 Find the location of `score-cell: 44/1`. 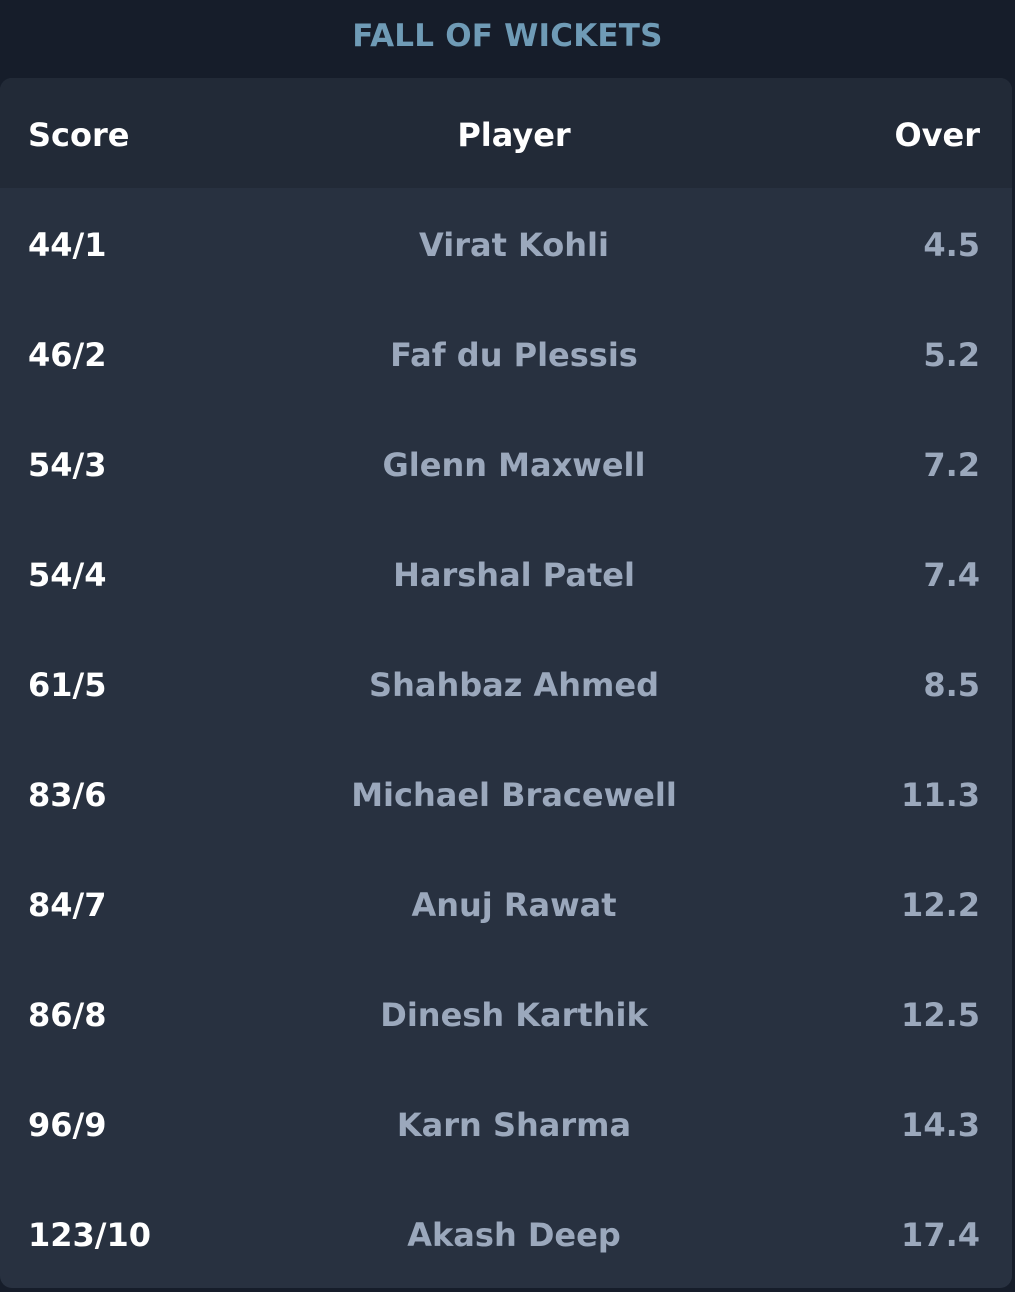

score-cell: 44/1 is located at coordinates (67, 245).